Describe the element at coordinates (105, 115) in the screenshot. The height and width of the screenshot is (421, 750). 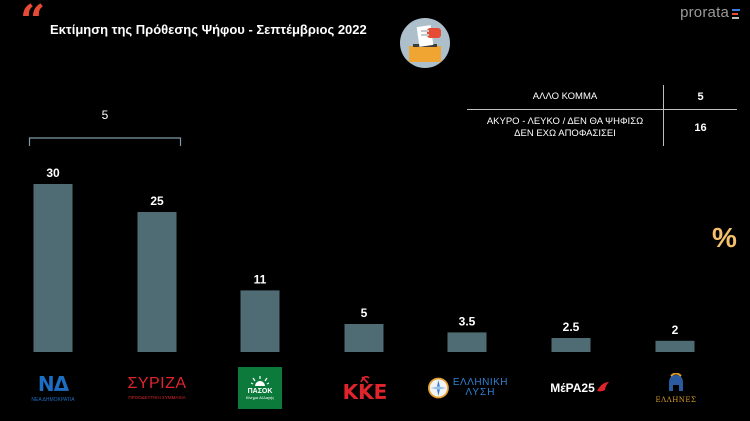
I see `difference-label: 5` at that location.